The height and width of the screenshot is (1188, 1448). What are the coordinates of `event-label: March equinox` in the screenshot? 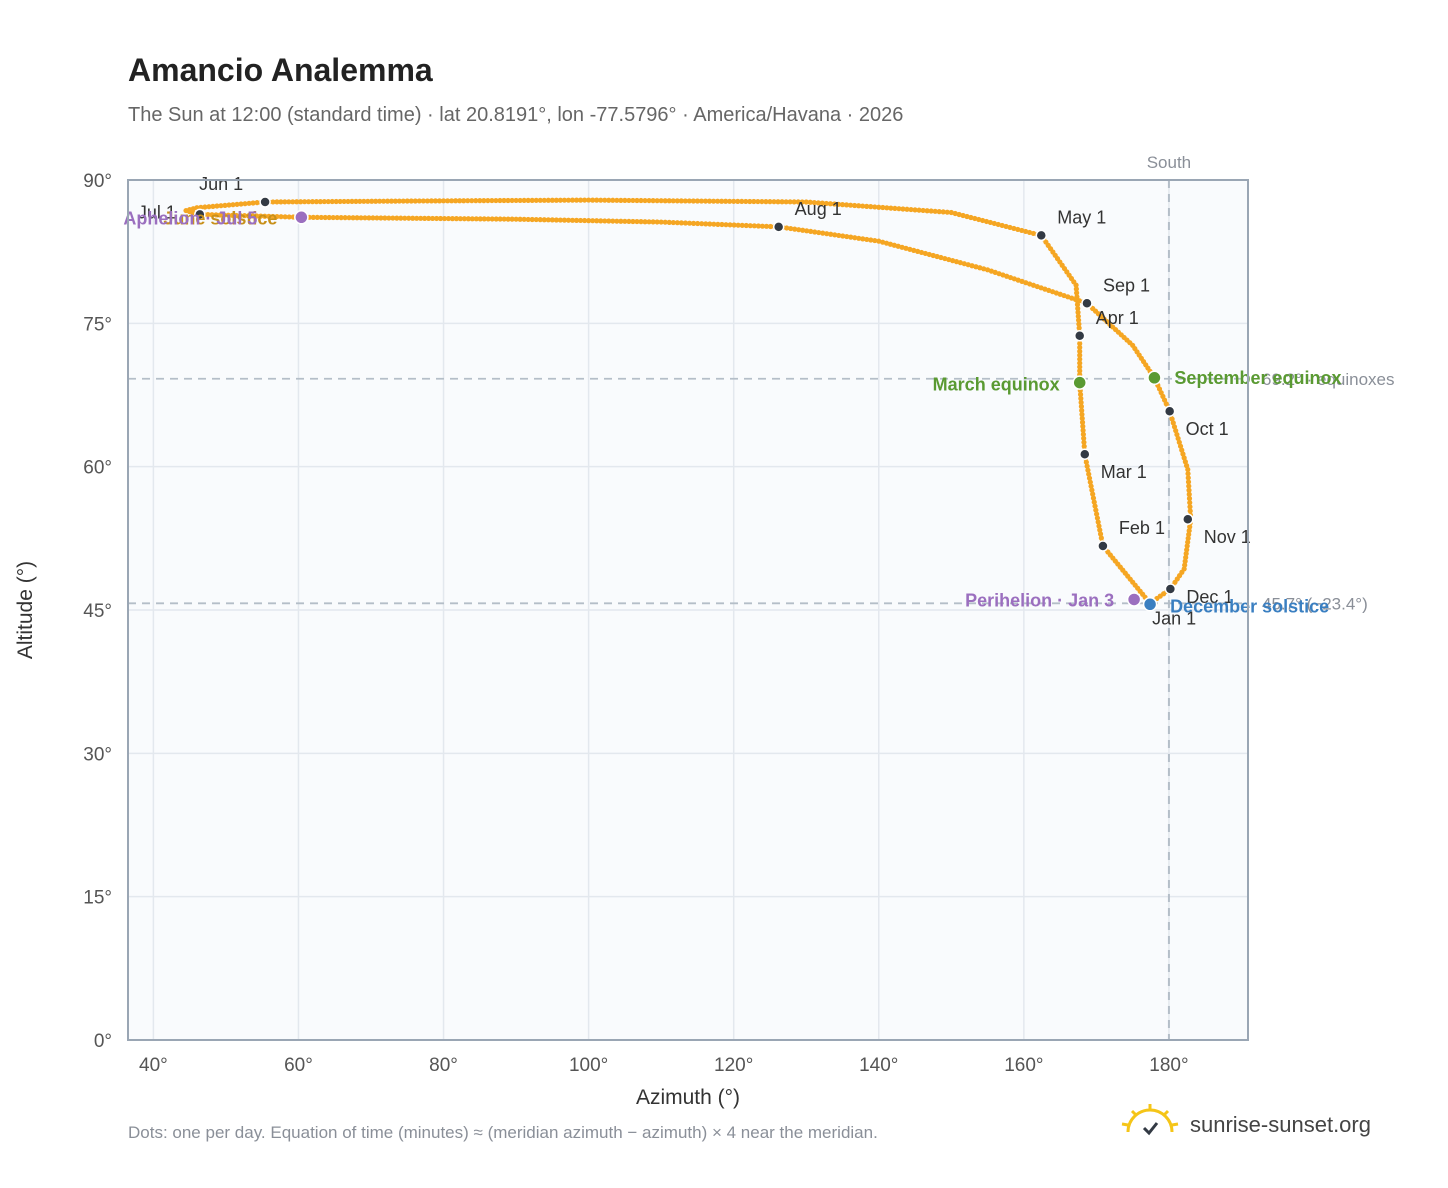 It's located at (996, 385).